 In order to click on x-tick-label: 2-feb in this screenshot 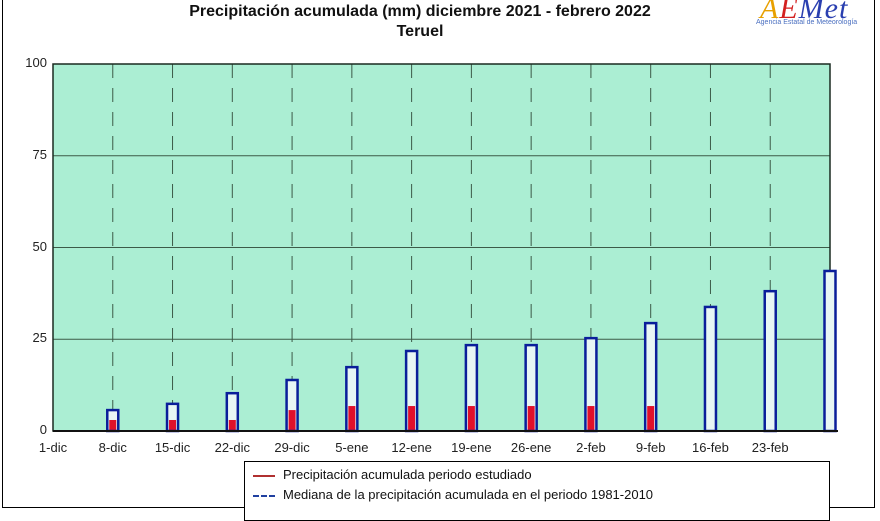, I will do `click(591, 447)`.